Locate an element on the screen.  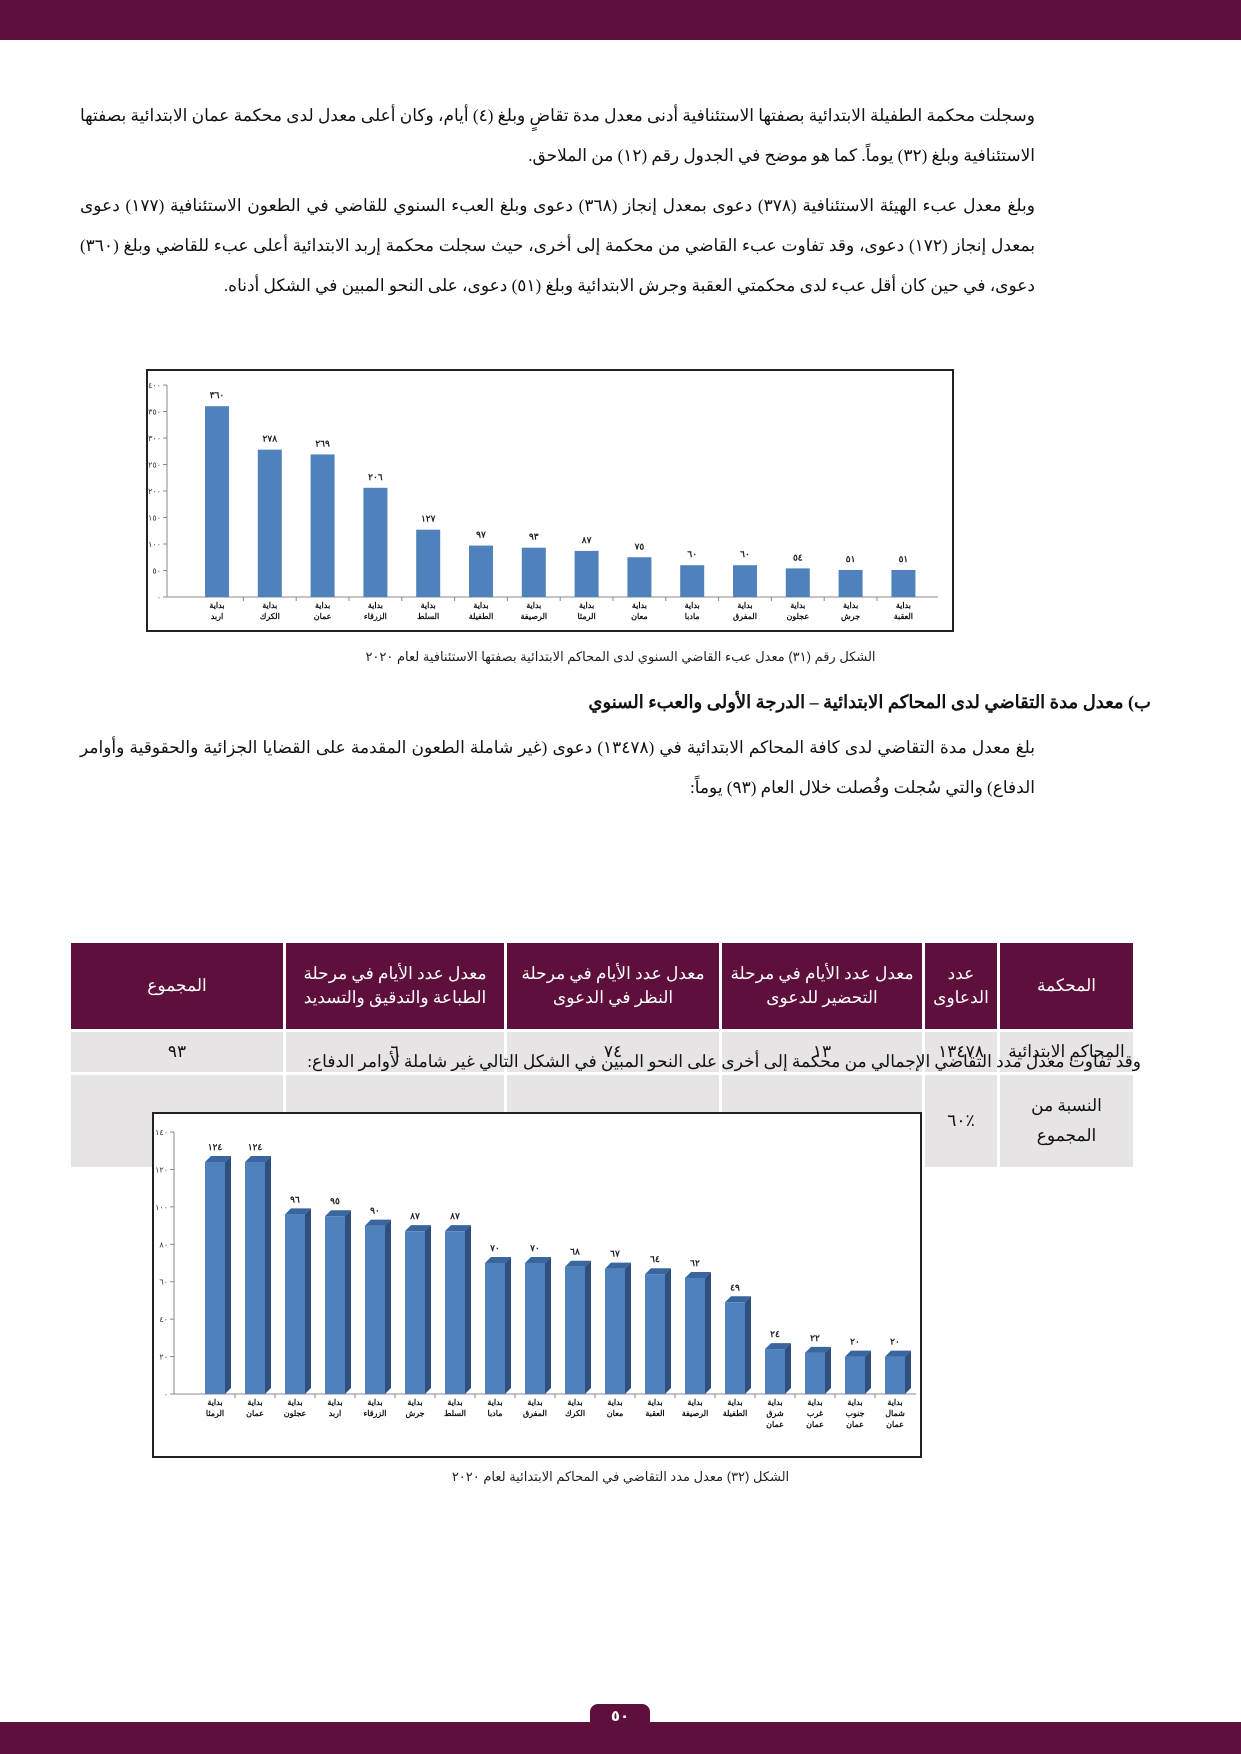
y-tick-label: ٣٠٠ is located at coordinates (154, 438).